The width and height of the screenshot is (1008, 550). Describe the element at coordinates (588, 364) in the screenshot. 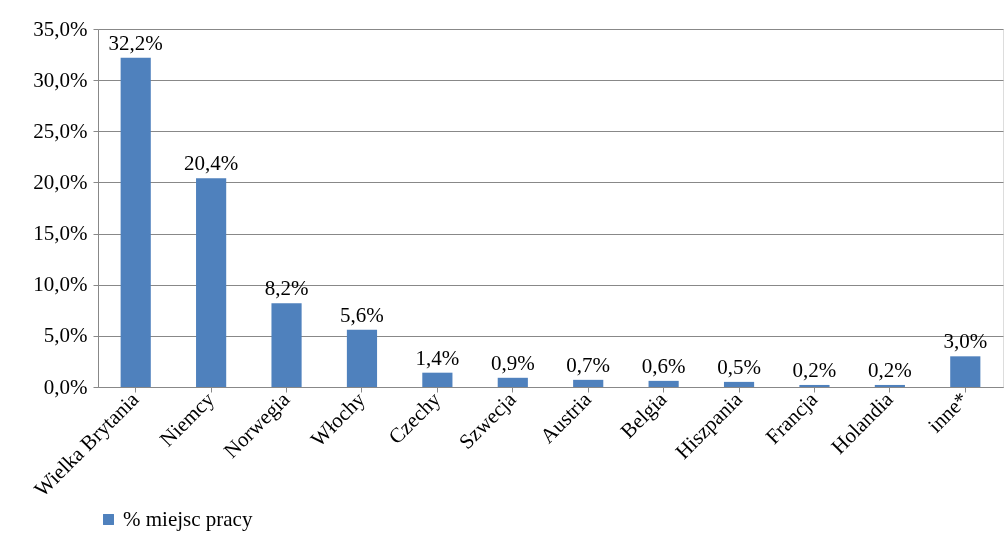

I see `data-label: 0,7%` at that location.